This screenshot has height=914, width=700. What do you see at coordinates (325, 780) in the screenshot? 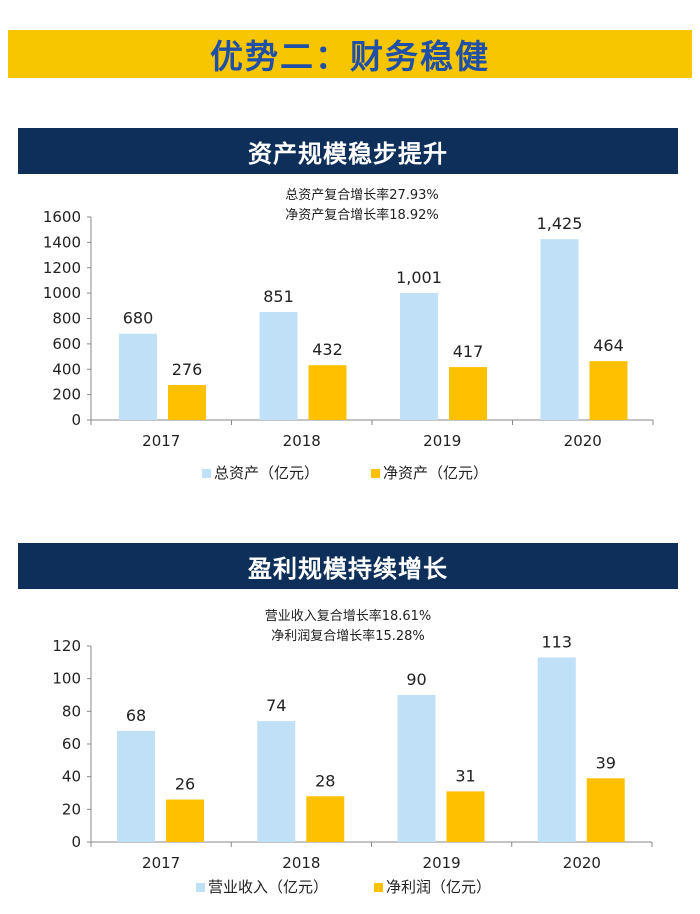
I see `bar-data-label: 28` at bounding box center [325, 780].